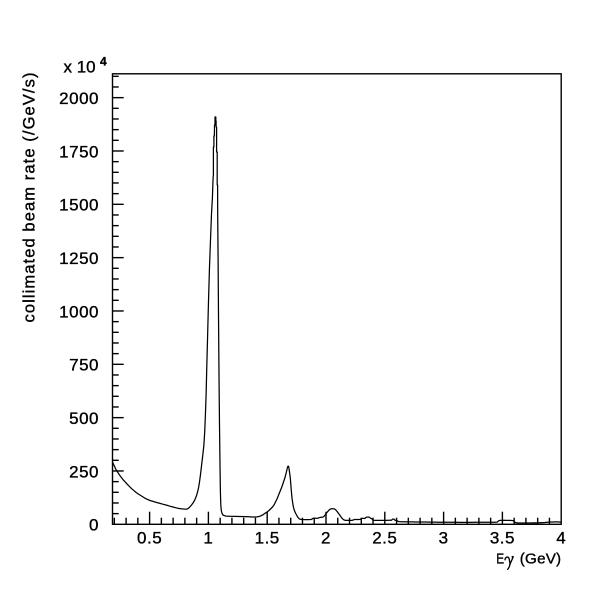 Image resolution: width=600 pixels, height=600 pixels. What do you see at coordinates (84, 471) in the screenshot?
I see `svg-text: 250` at bounding box center [84, 471].